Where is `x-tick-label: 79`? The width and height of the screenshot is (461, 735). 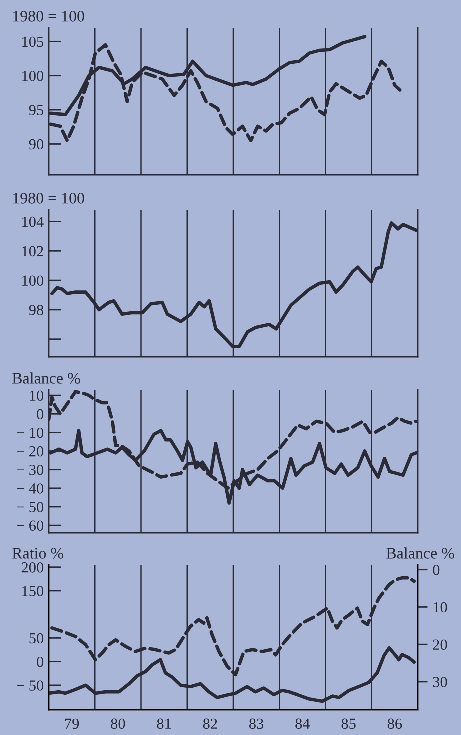 x-tick-label: 79 is located at coordinates (72, 724).